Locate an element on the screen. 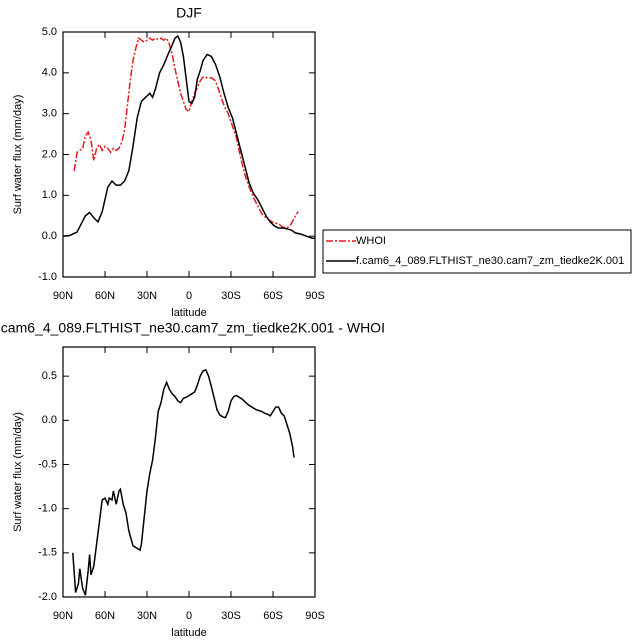  y-tick-label: -1.5 is located at coordinates (47, 553).